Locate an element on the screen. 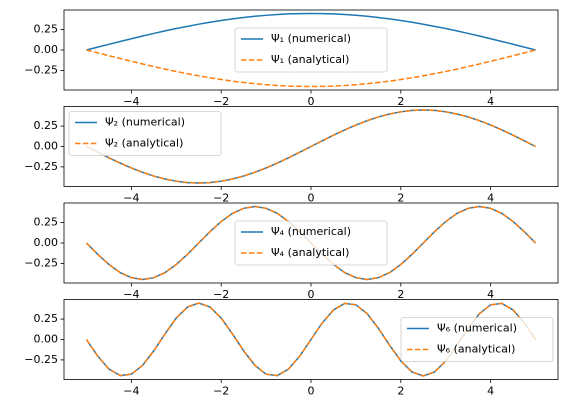 This screenshot has width=568, height=413. legend: Ψ₄ (numerical) Ψ₄ (analytical) is located at coordinates (311, 243).